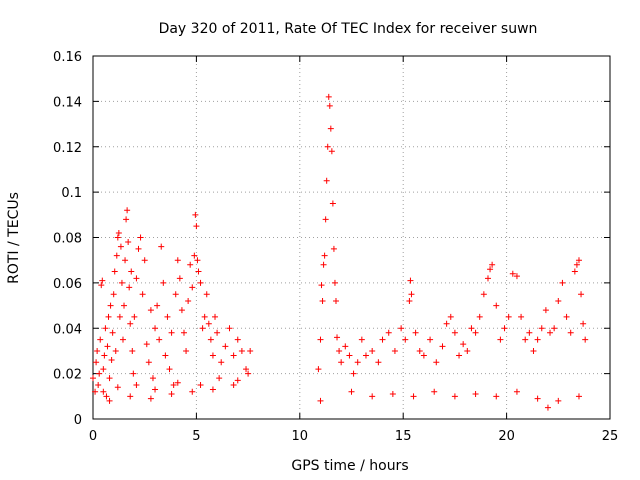 The height and width of the screenshot is (480, 640). I want to click on x-axis-title: GPS time / hours, so click(349, 466).